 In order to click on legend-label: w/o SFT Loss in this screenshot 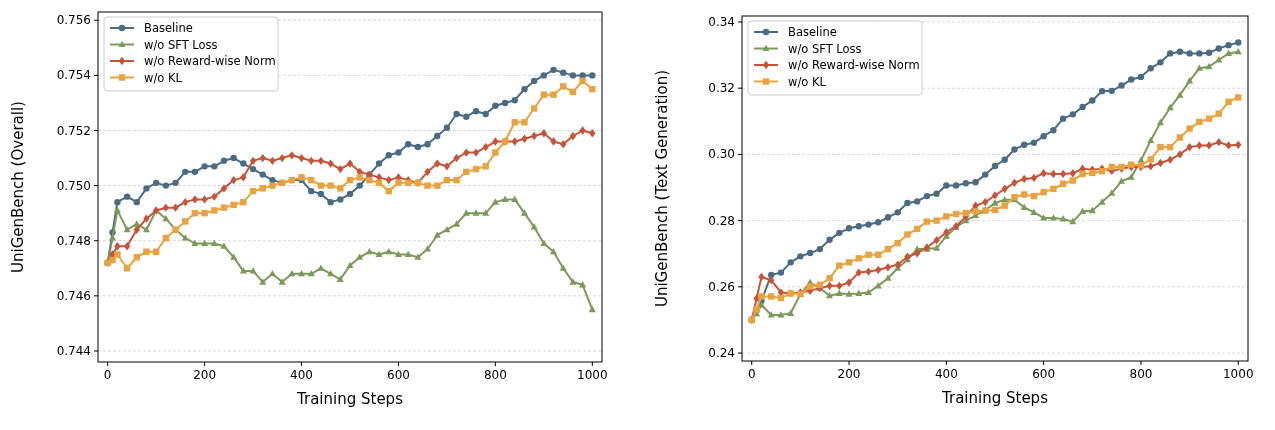, I will do `click(825, 48)`.